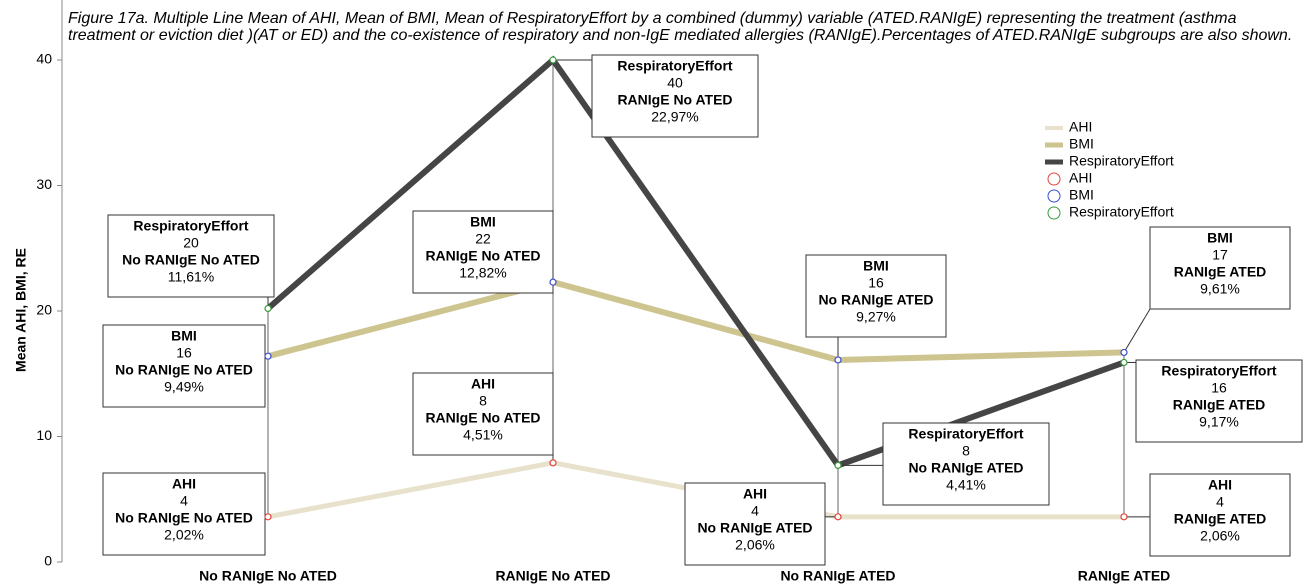  What do you see at coordinates (48, 561) in the screenshot?
I see `y-tick-label: 0` at bounding box center [48, 561].